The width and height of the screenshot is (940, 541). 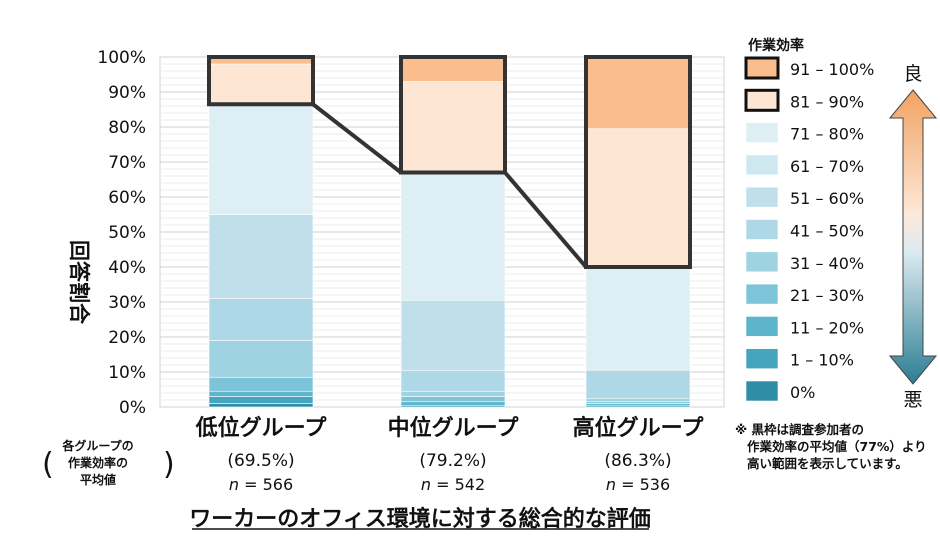 What do you see at coordinates (827, 231) in the screenshot?
I see `legend-label: 41 – 50%` at bounding box center [827, 231].